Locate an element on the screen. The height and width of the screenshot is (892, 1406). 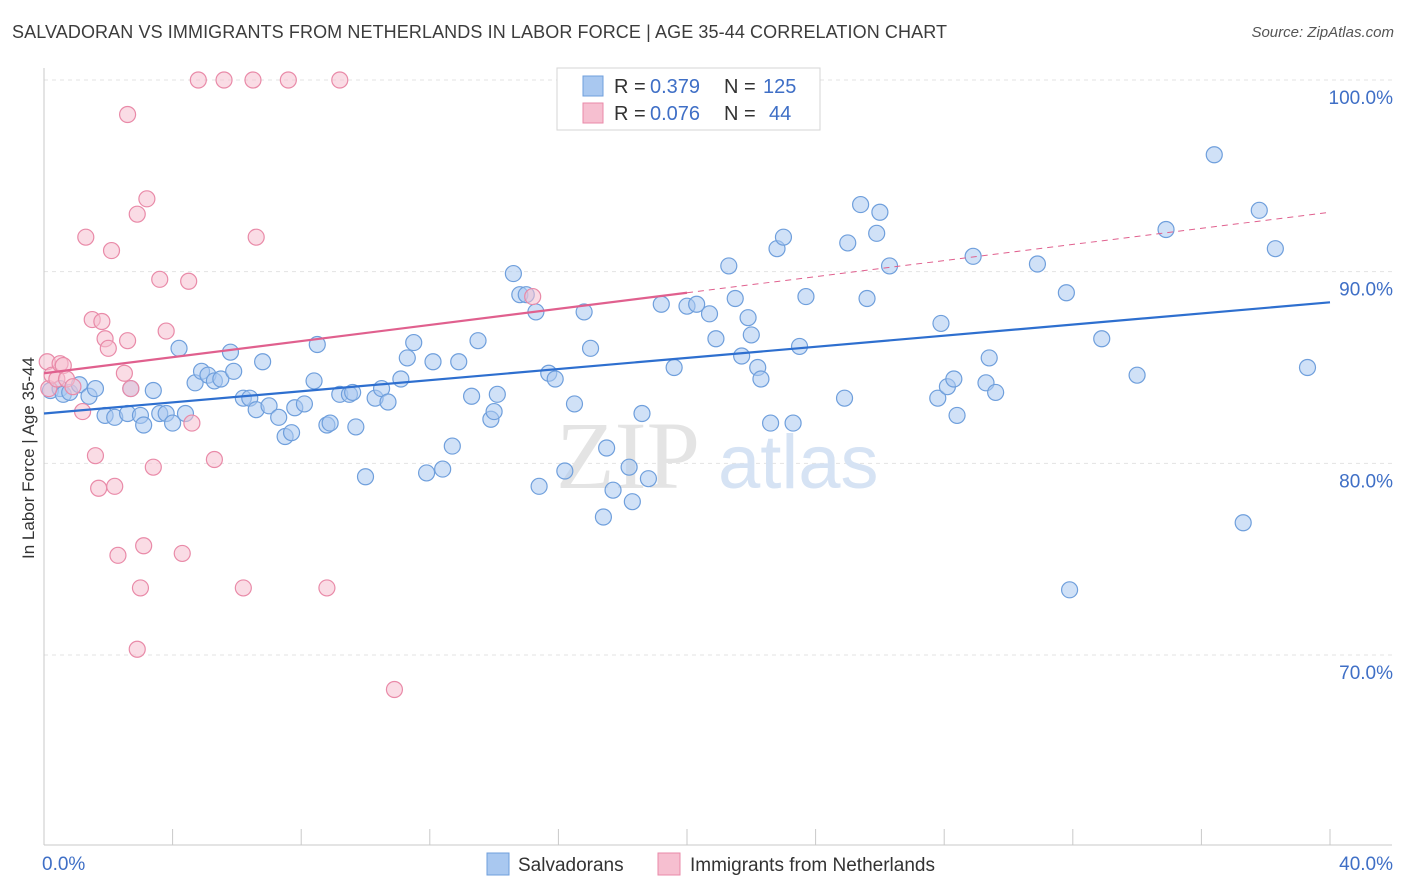
legend-n-value-1: 125 is located at coordinates (779, 87).